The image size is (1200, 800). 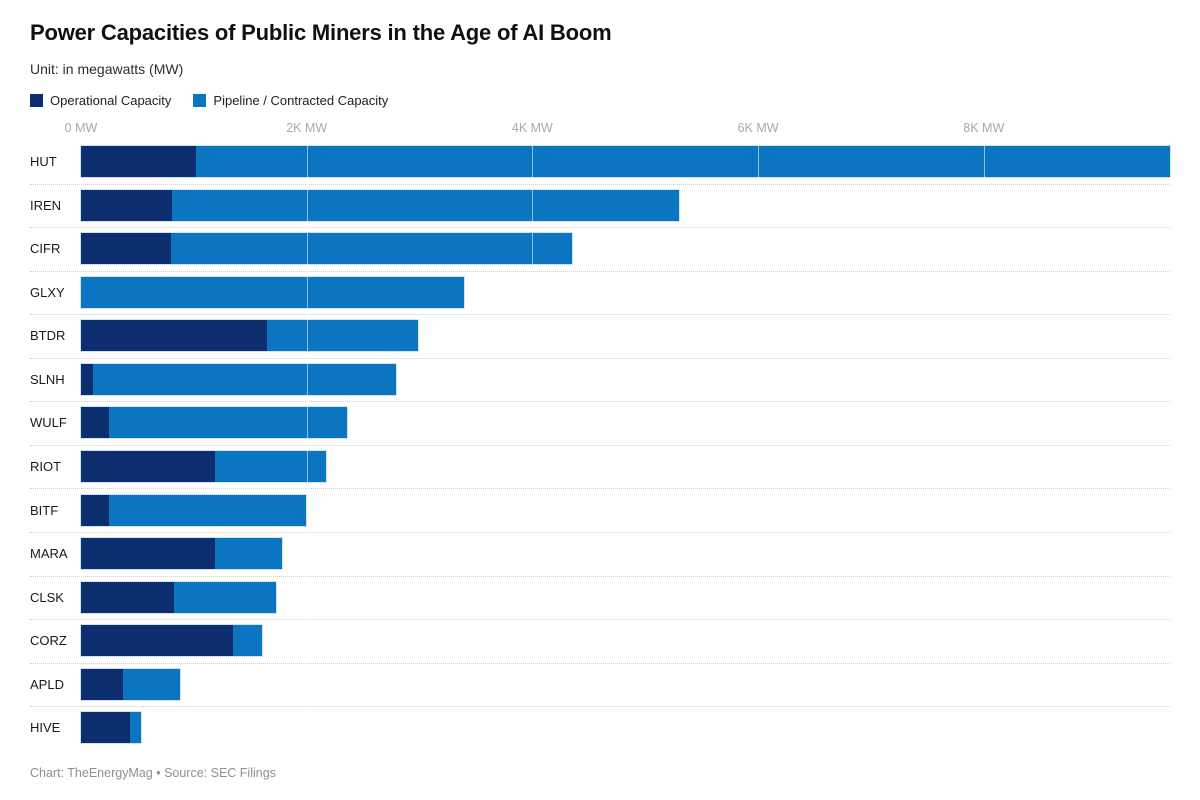 I want to click on bar-clsk, so click(x=178, y=597).